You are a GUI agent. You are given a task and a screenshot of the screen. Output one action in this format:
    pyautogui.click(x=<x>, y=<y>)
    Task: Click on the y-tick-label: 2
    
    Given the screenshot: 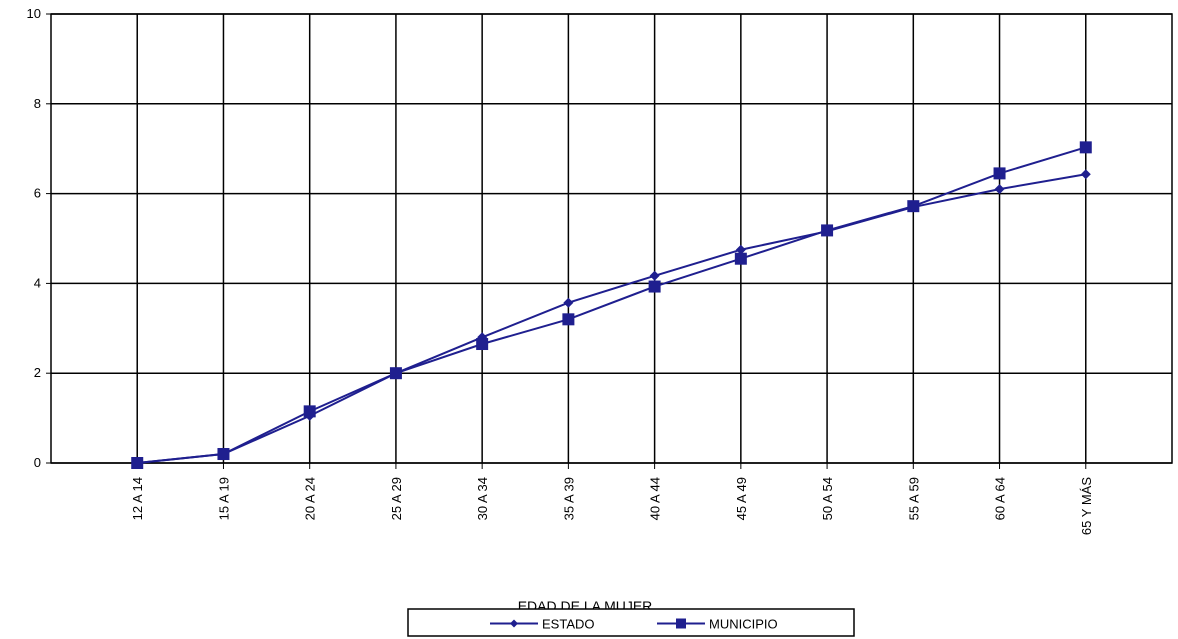 What is the action you would take?
    pyautogui.click(x=37, y=372)
    